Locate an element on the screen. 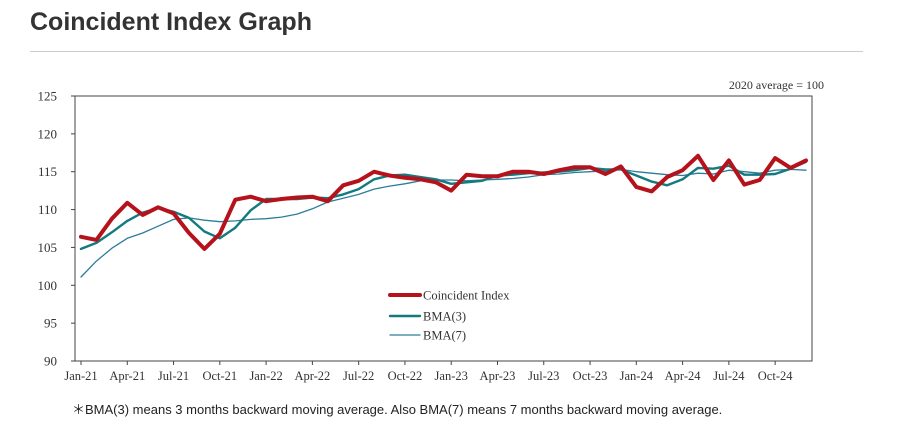 The height and width of the screenshot is (432, 900). x-tick-label: Oct-21 is located at coordinates (219, 376).